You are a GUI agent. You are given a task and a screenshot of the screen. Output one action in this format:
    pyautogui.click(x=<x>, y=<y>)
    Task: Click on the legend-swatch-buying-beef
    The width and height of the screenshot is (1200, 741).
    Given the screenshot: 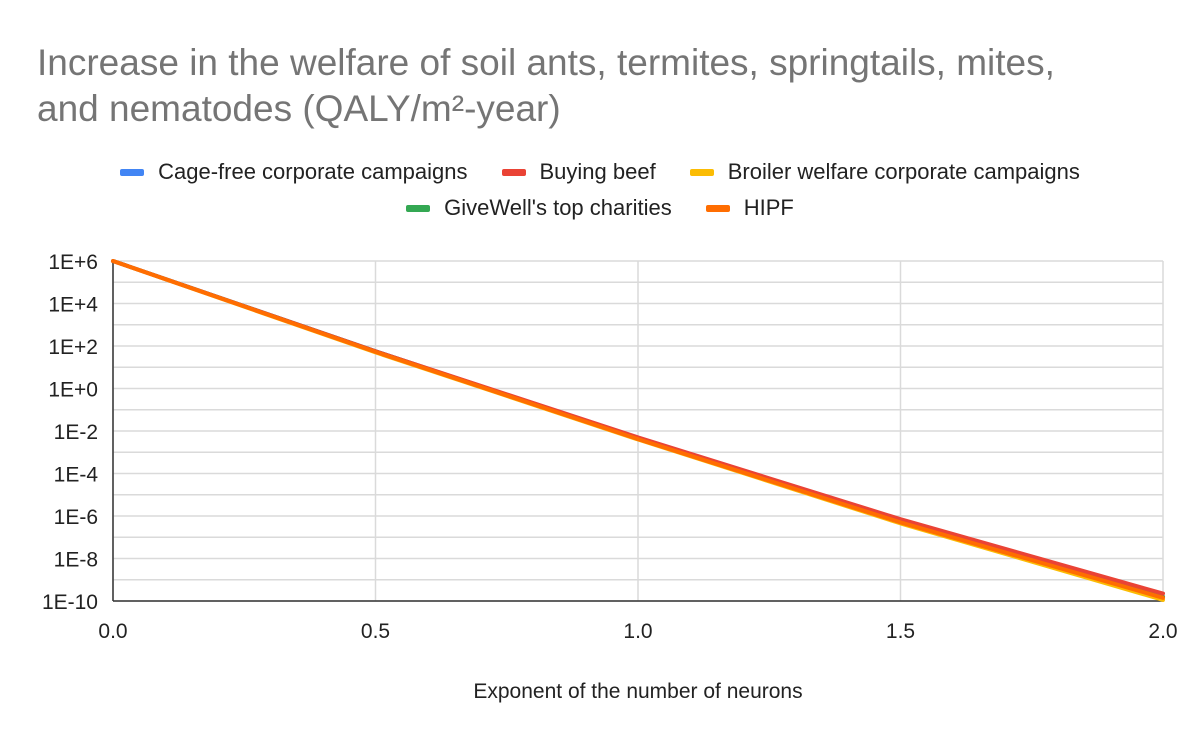 What is the action you would take?
    pyautogui.click(x=513, y=172)
    